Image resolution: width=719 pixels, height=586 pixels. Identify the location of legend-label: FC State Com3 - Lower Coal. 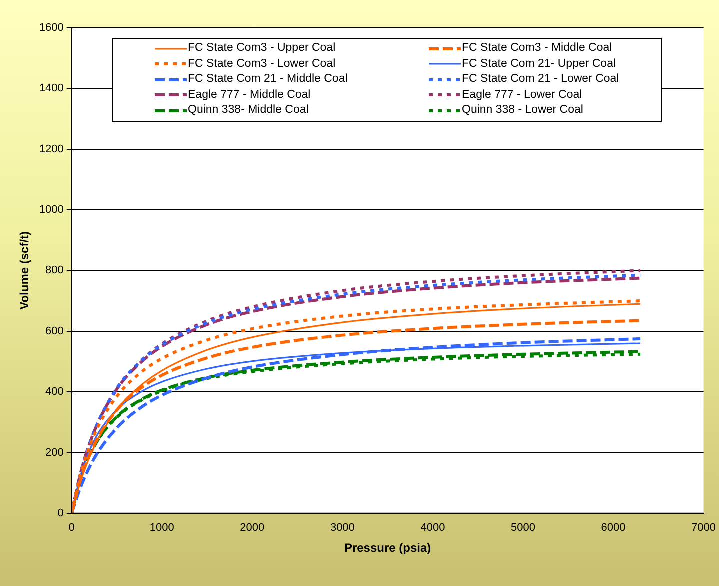
(262, 64).